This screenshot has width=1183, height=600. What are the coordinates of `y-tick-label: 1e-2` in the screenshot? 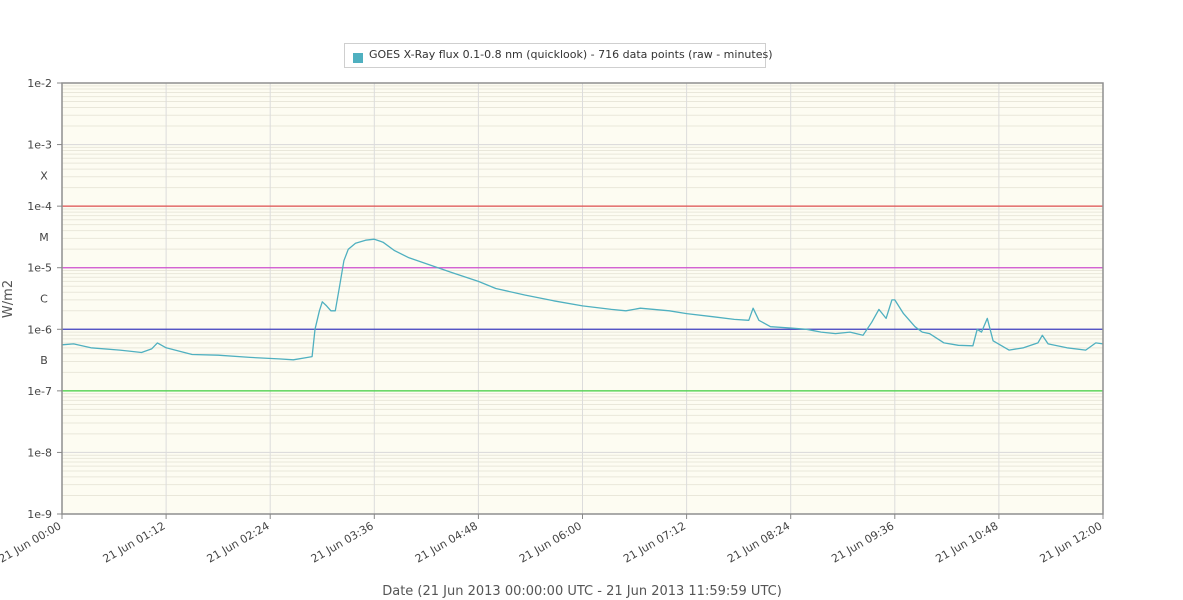 It's located at (39, 83).